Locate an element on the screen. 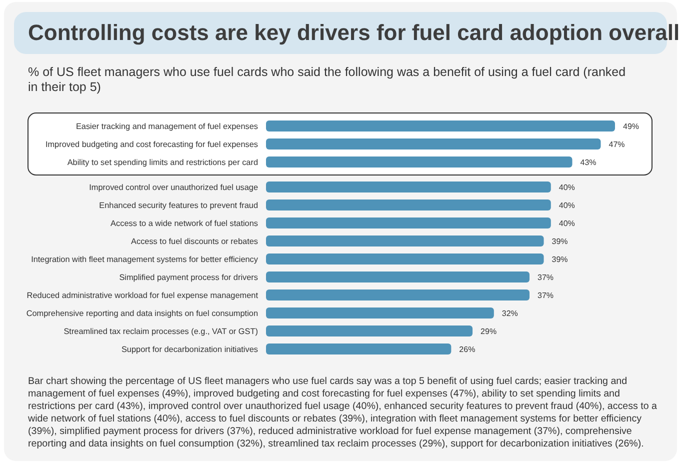  y-tick-label: Easier tracking and management of fuel expenses is located at coordinates (167, 126).